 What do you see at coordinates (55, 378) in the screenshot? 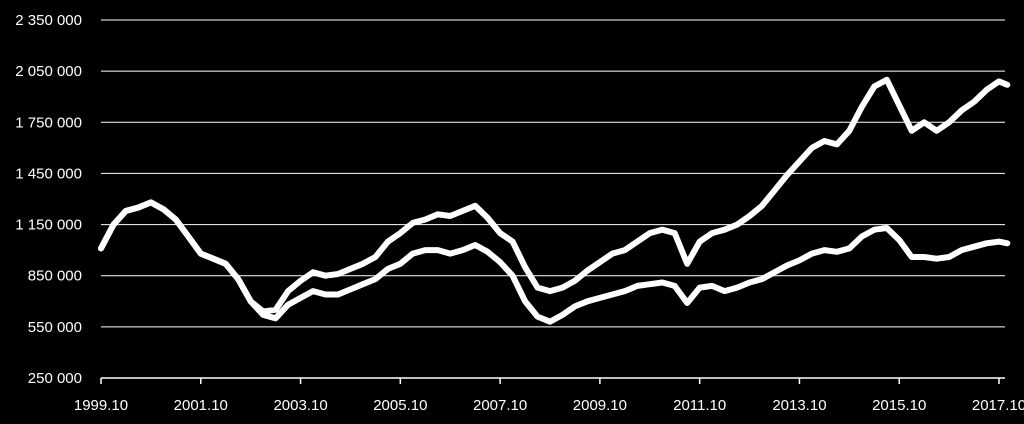
I see `y-tick-label: 250 000` at bounding box center [55, 378].